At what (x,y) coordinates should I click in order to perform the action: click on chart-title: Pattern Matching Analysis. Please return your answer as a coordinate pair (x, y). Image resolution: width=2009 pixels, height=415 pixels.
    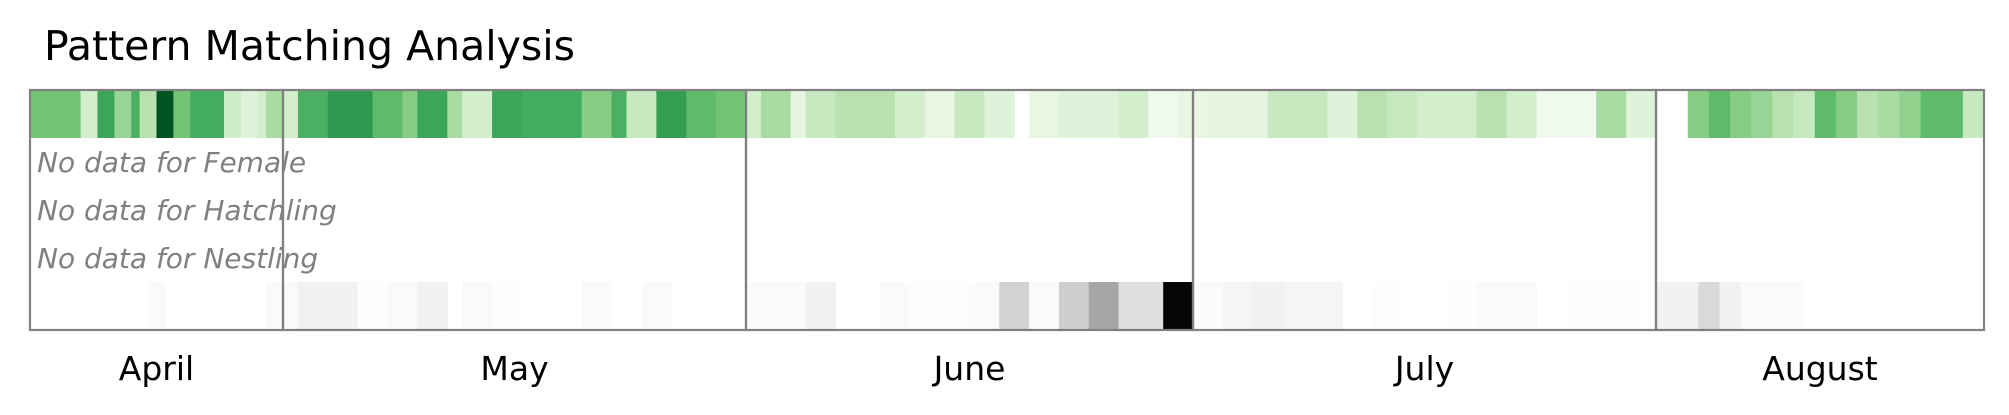
    Looking at the image, I should click on (309, 46).